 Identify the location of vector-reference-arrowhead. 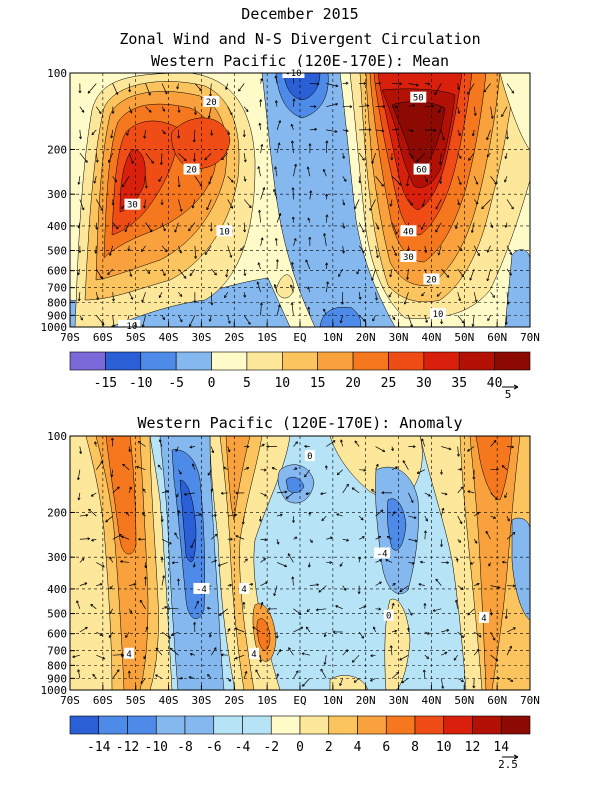
(516, 757).